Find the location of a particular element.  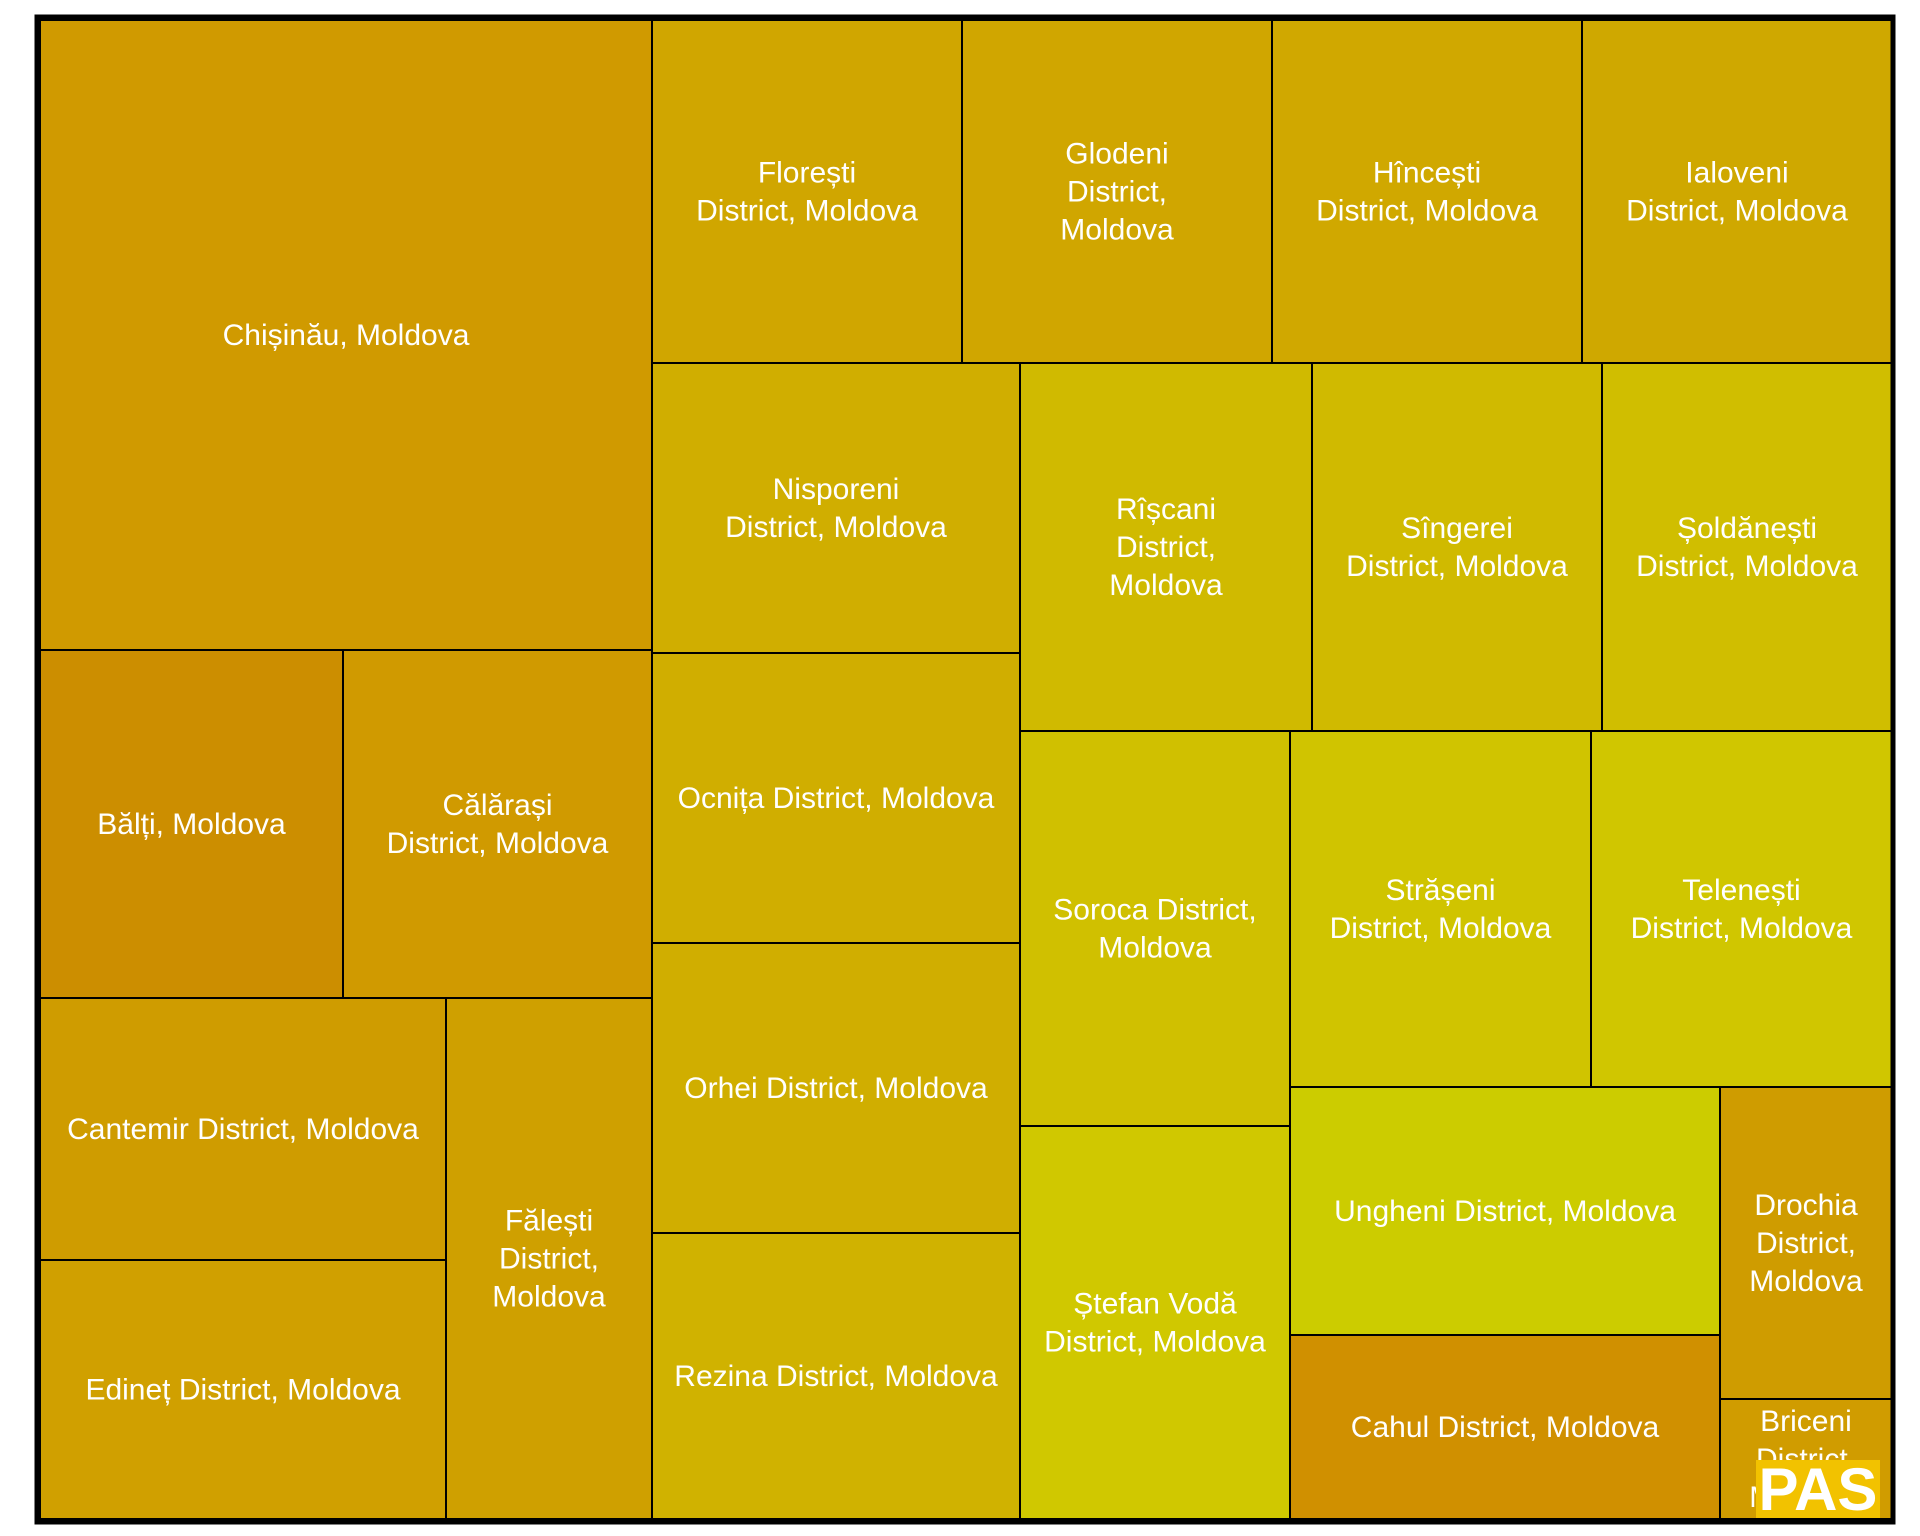

treemap-cell-hincesti-district-moldova: Hîncești District, Moldova is located at coordinates (1427, 191).